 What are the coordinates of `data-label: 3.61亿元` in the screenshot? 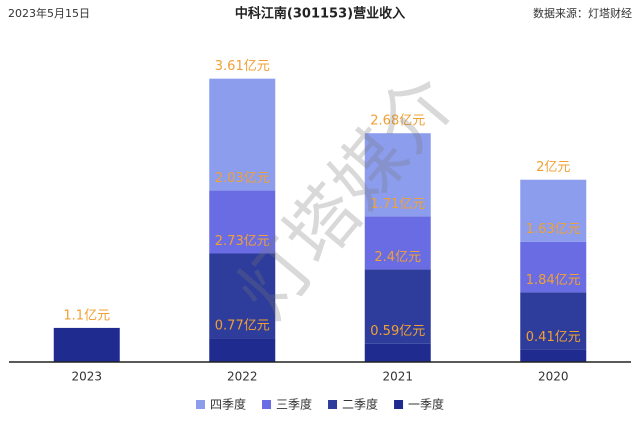 It's located at (242, 66).